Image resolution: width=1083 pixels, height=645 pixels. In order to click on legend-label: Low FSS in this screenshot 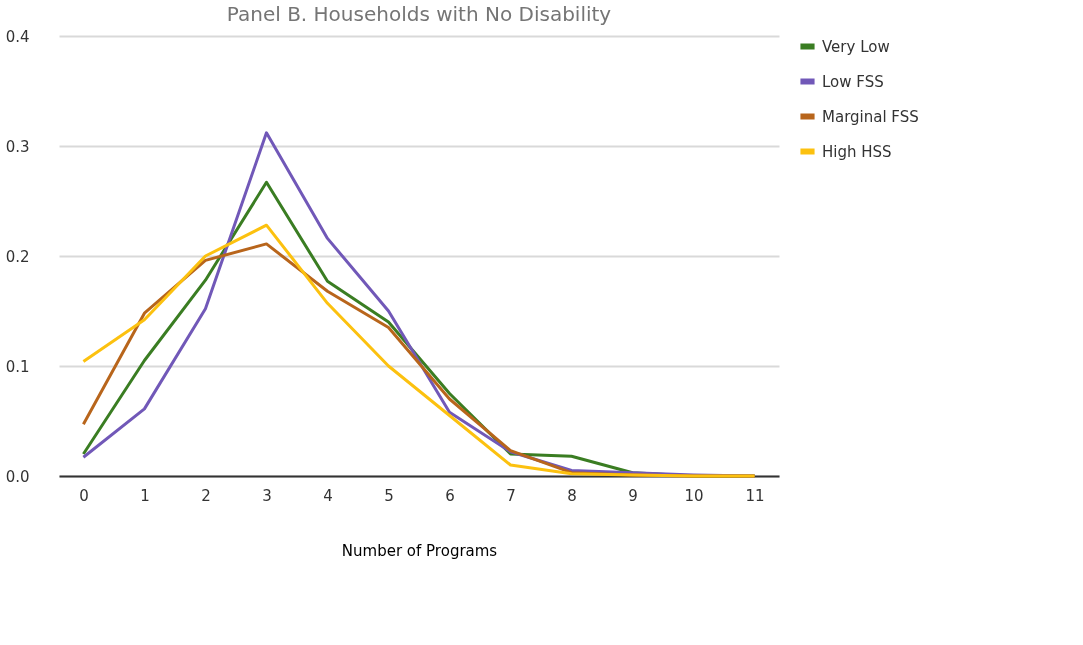, I will do `click(853, 81)`.